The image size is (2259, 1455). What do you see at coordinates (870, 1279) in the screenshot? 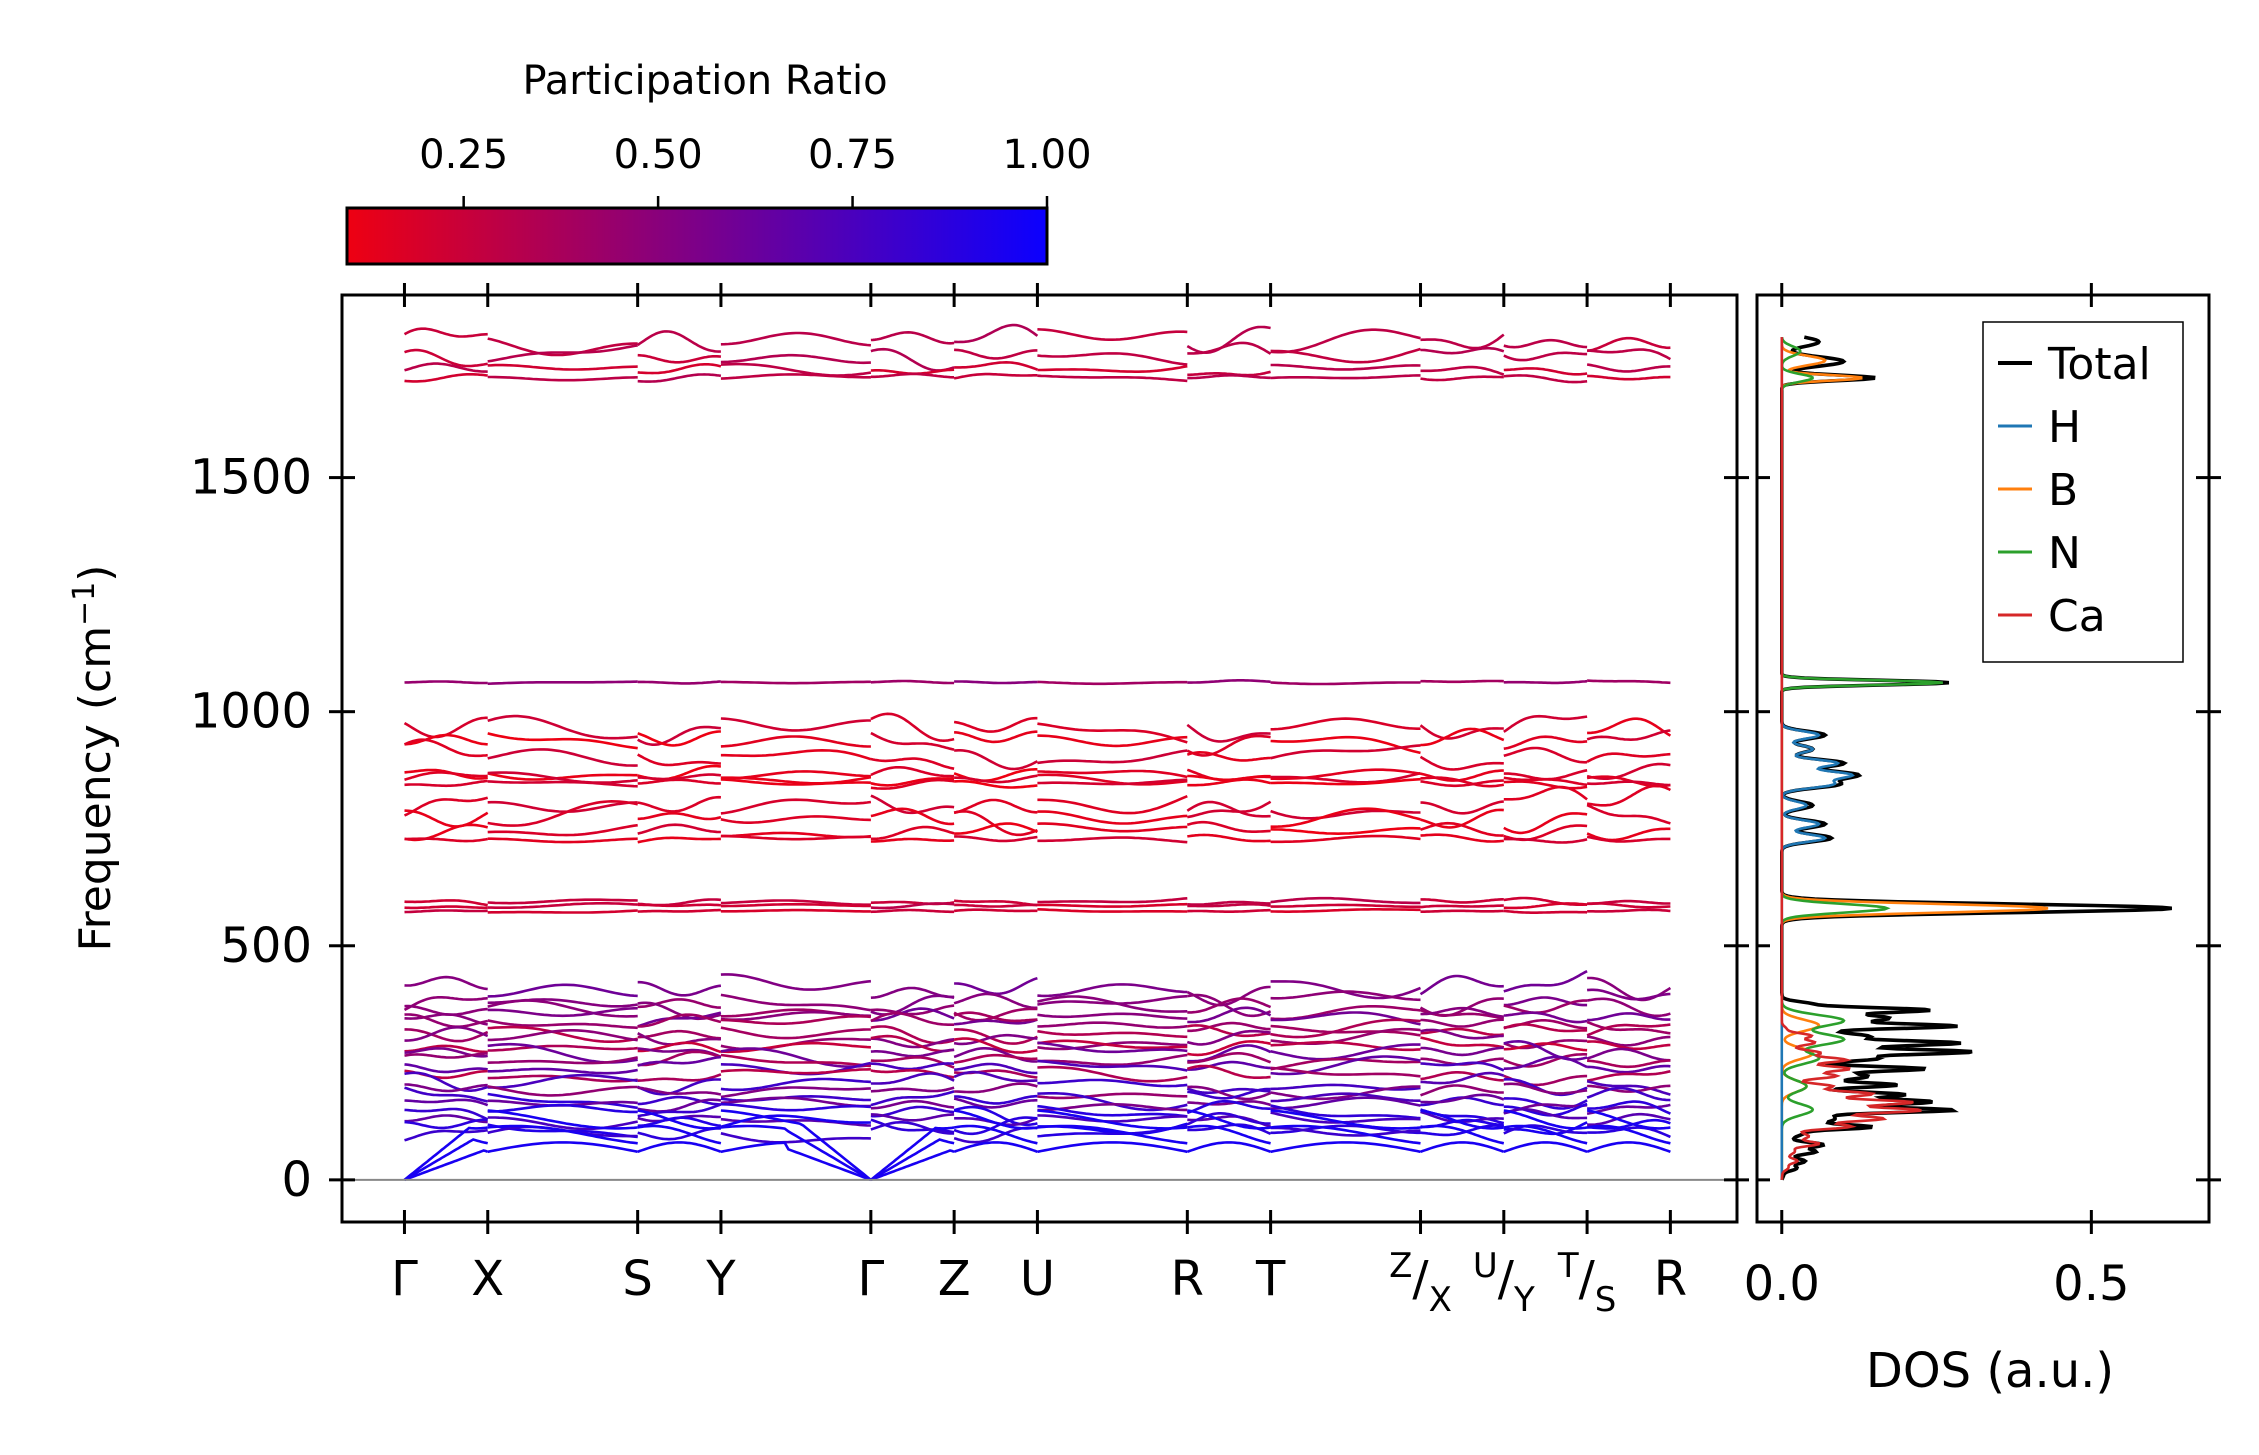
I see `k-point-label: Γ` at bounding box center [870, 1279].